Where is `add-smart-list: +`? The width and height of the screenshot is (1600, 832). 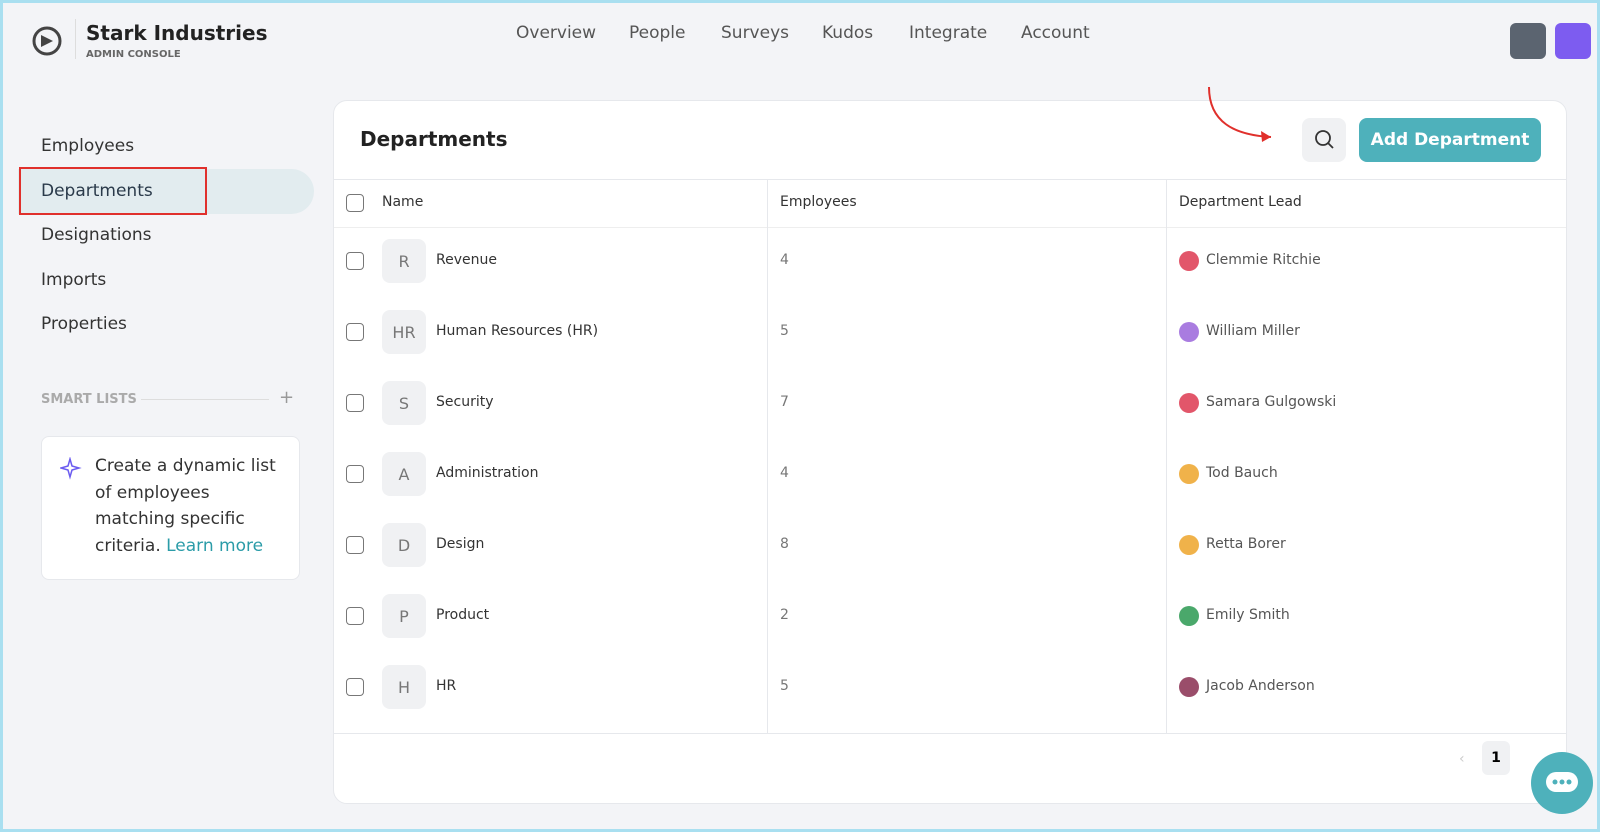 add-smart-list: + is located at coordinates (287, 397).